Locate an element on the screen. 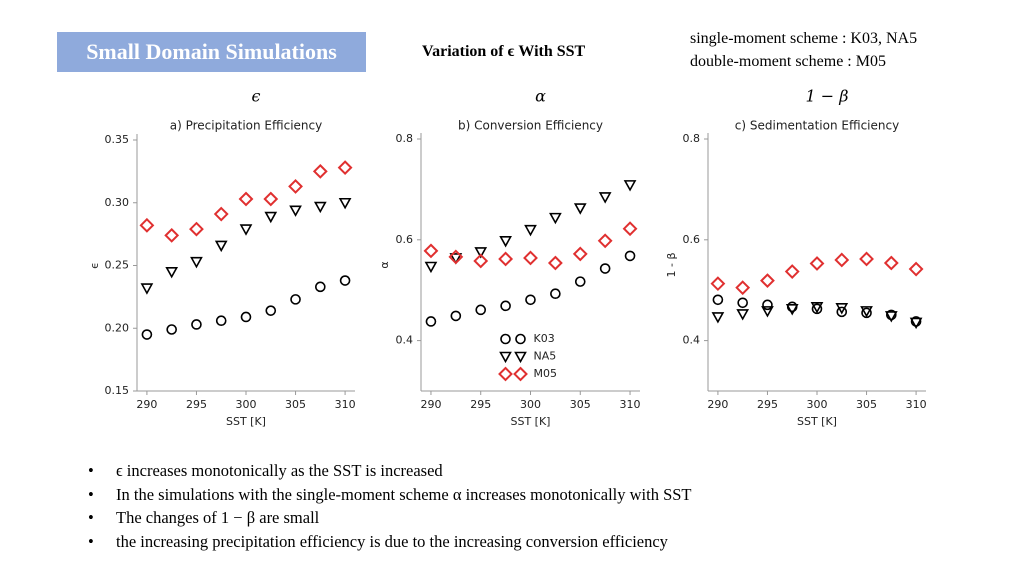 The image size is (1024, 576). y-tick-label: 0.25 is located at coordinates (117, 265).